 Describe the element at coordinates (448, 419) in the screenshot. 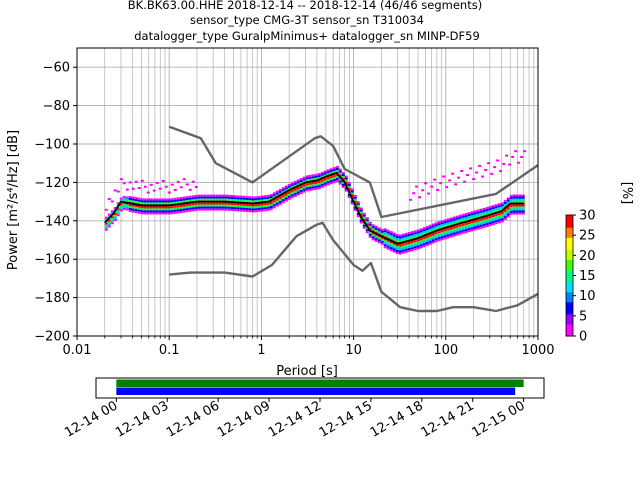

I see `time-tick-label: 12-14 21` at that location.